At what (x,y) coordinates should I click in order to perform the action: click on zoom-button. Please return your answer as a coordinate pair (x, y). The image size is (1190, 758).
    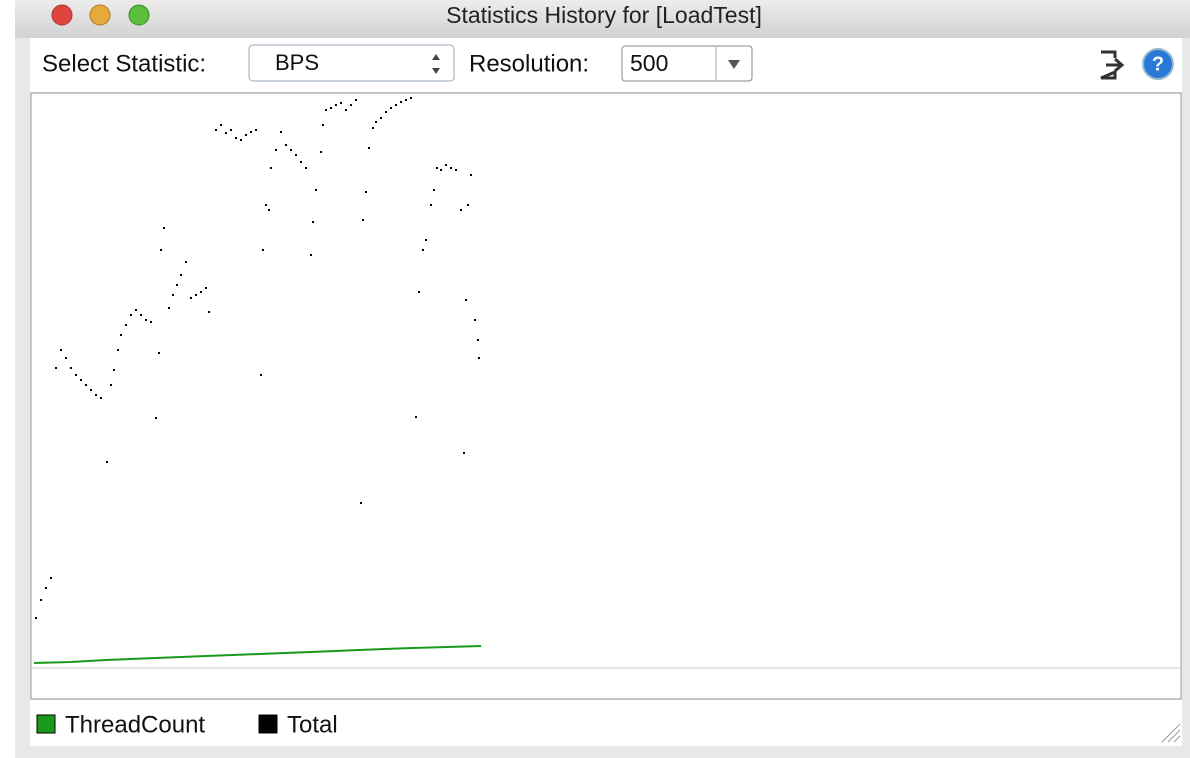
    Looking at the image, I should click on (139, 15).